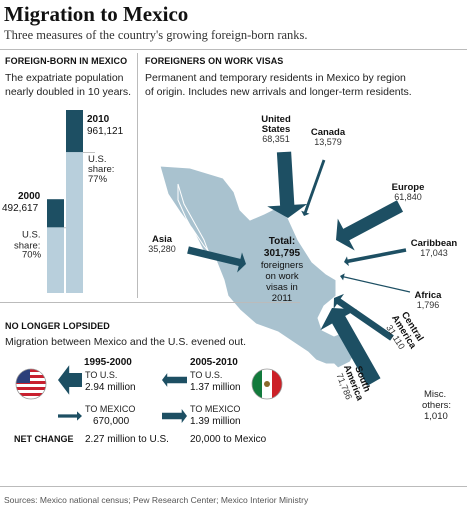 Image resolution: width=467 pixels, height=514 pixels. I want to click on bar-value-label-2000: 492,617, so click(20, 208).